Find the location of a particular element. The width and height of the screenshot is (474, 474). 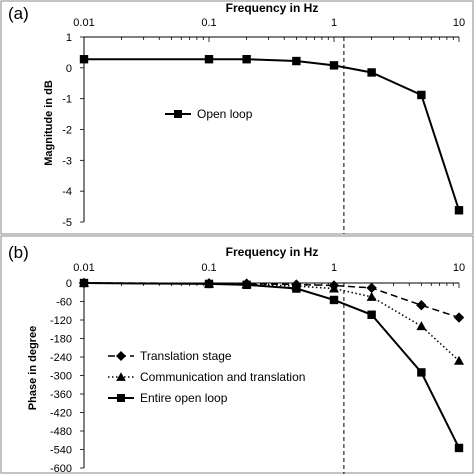

y-tick-label: -540 is located at coordinates (61, 451).